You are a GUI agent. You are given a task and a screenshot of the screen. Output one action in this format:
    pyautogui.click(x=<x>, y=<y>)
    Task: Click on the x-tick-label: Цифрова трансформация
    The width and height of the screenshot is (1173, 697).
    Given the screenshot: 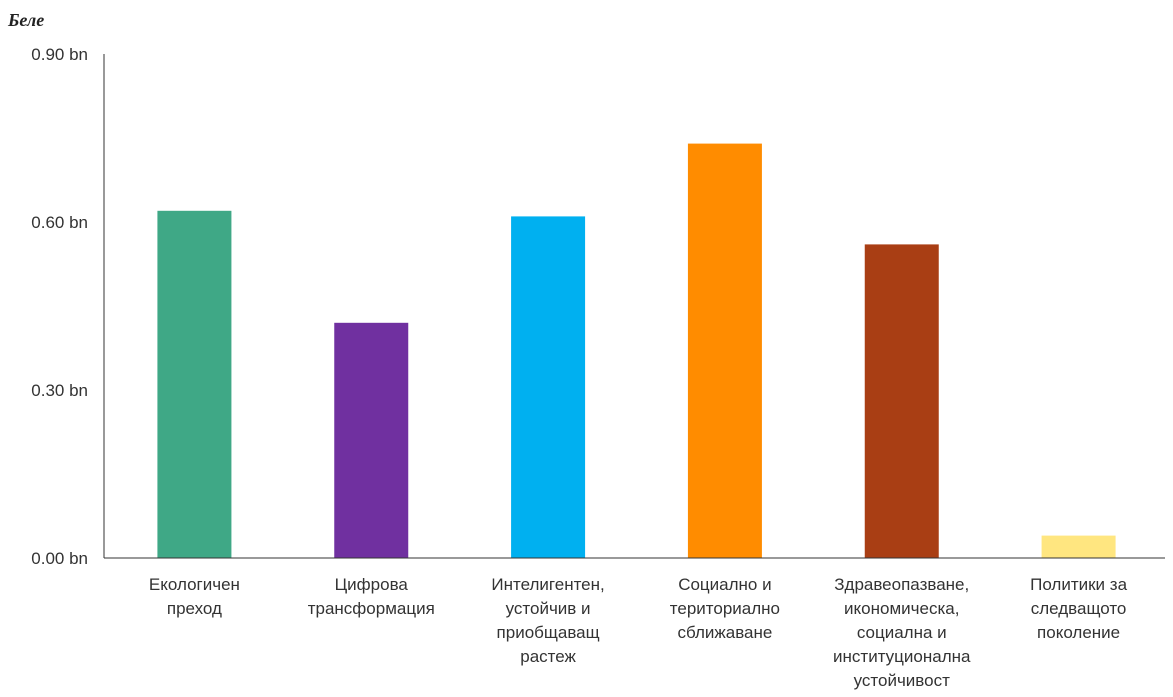 What is the action you would take?
    pyautogui.click(x=371, y=596)
    